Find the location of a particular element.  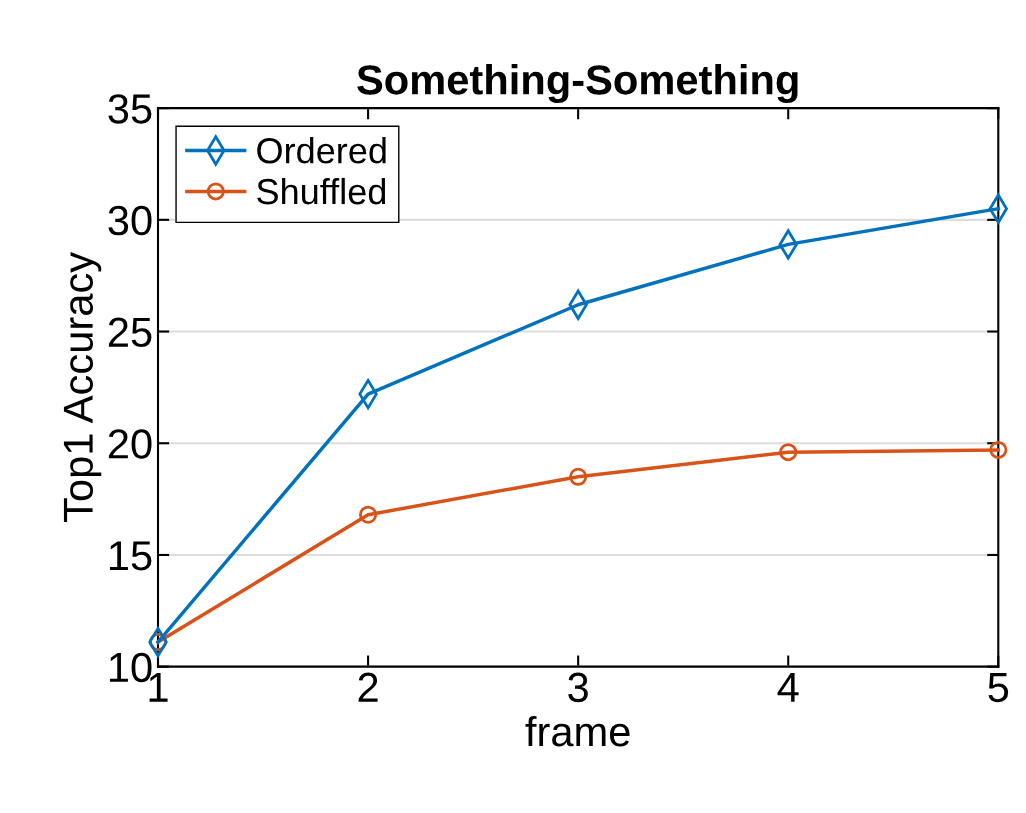

x-tick-label: 5 is located at coordinates (998, 688).